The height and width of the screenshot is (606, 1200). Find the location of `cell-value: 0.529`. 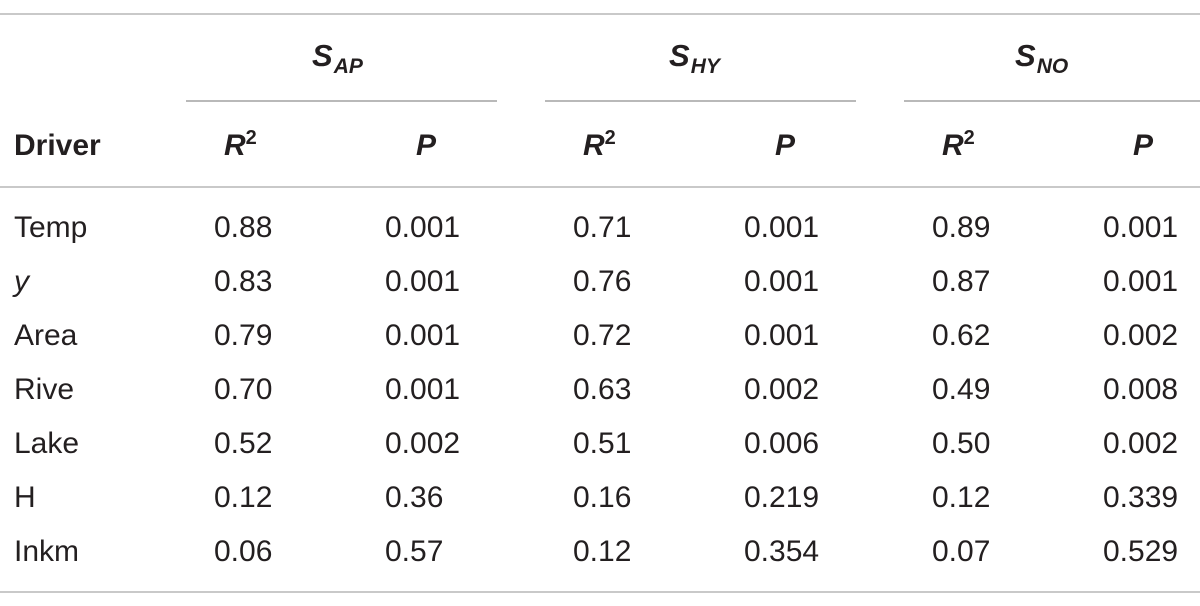

cell-value: 0.529 is located at coordinates (1141, 551).